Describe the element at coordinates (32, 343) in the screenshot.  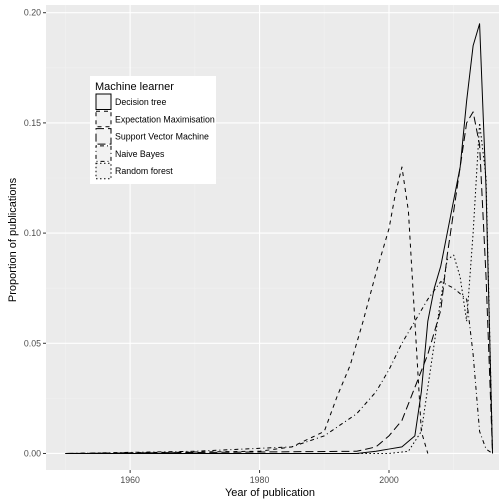
I see `y-tick-label: 0.05` at that location.